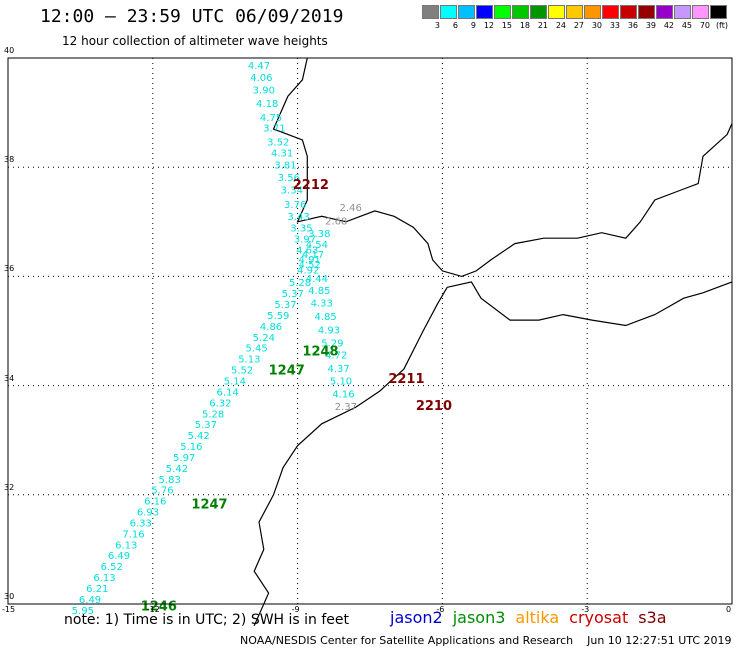 The image size is (740, 650). I want to click on legend-label: 6, so click(455, 25).